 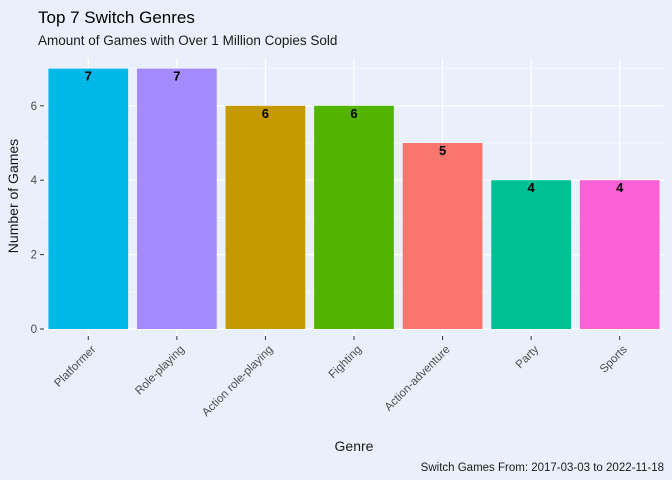 What do you see at coordinates (354, 446) in the screenshot?
I see `x-axis-title: Genre` at bounding box center [354, 446].